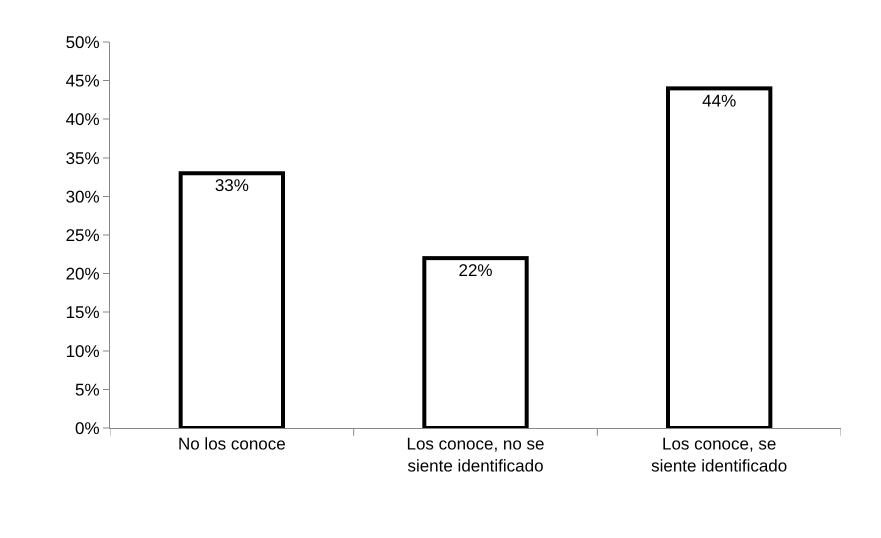  I want to click on x-tick-label: No los conoce, so click(232, 444).